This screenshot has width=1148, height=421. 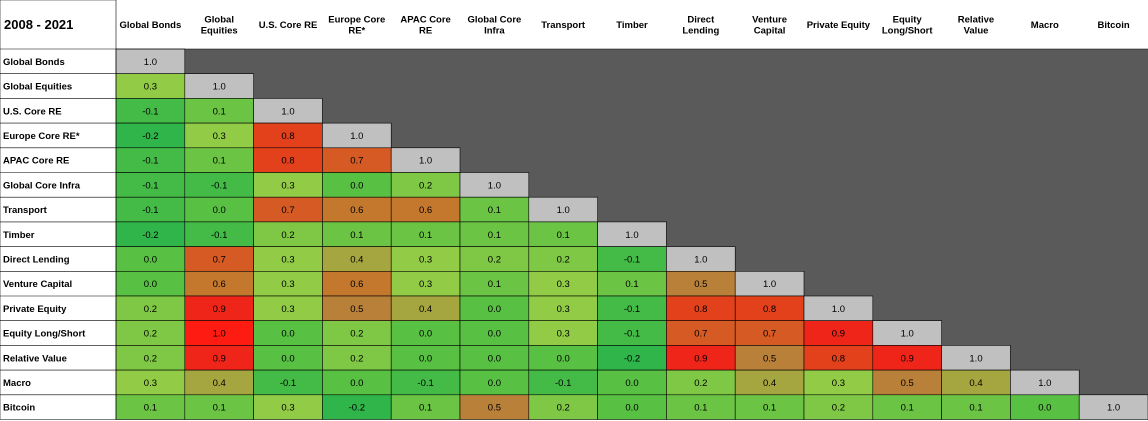 I want to click on column-header-global-bonds: Global Bonds, so click(x=151, y=25).